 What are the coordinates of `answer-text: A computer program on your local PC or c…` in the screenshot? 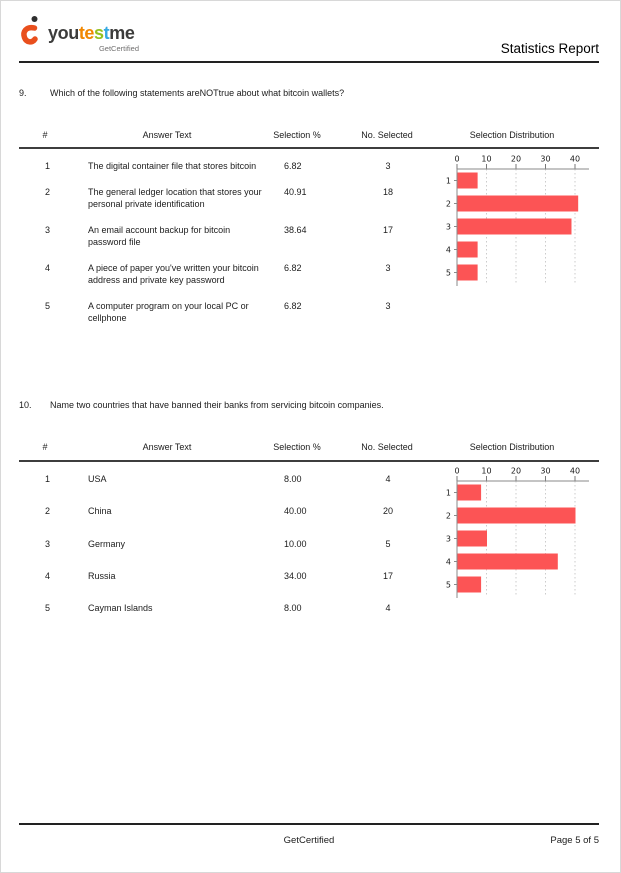 It's located at (168, 312).